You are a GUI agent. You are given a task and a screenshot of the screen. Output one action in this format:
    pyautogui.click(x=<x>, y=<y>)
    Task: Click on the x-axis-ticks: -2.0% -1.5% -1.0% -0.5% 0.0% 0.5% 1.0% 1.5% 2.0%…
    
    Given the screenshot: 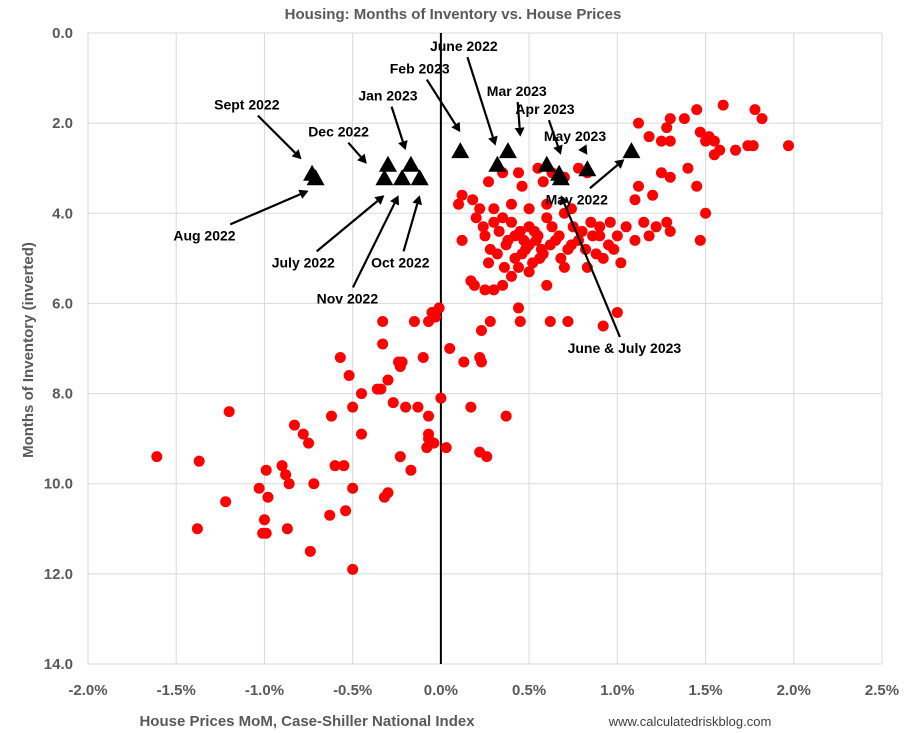 What is the action you would take?
    pyautogui.click(x=483, y=690)
    